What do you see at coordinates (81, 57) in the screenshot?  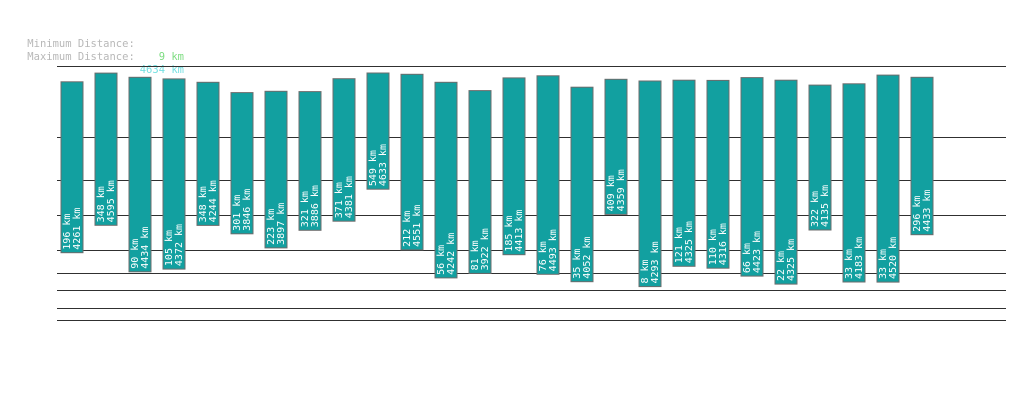 I see `max-distance-label: Maximum Distance:` at bounding box center [81, 57].